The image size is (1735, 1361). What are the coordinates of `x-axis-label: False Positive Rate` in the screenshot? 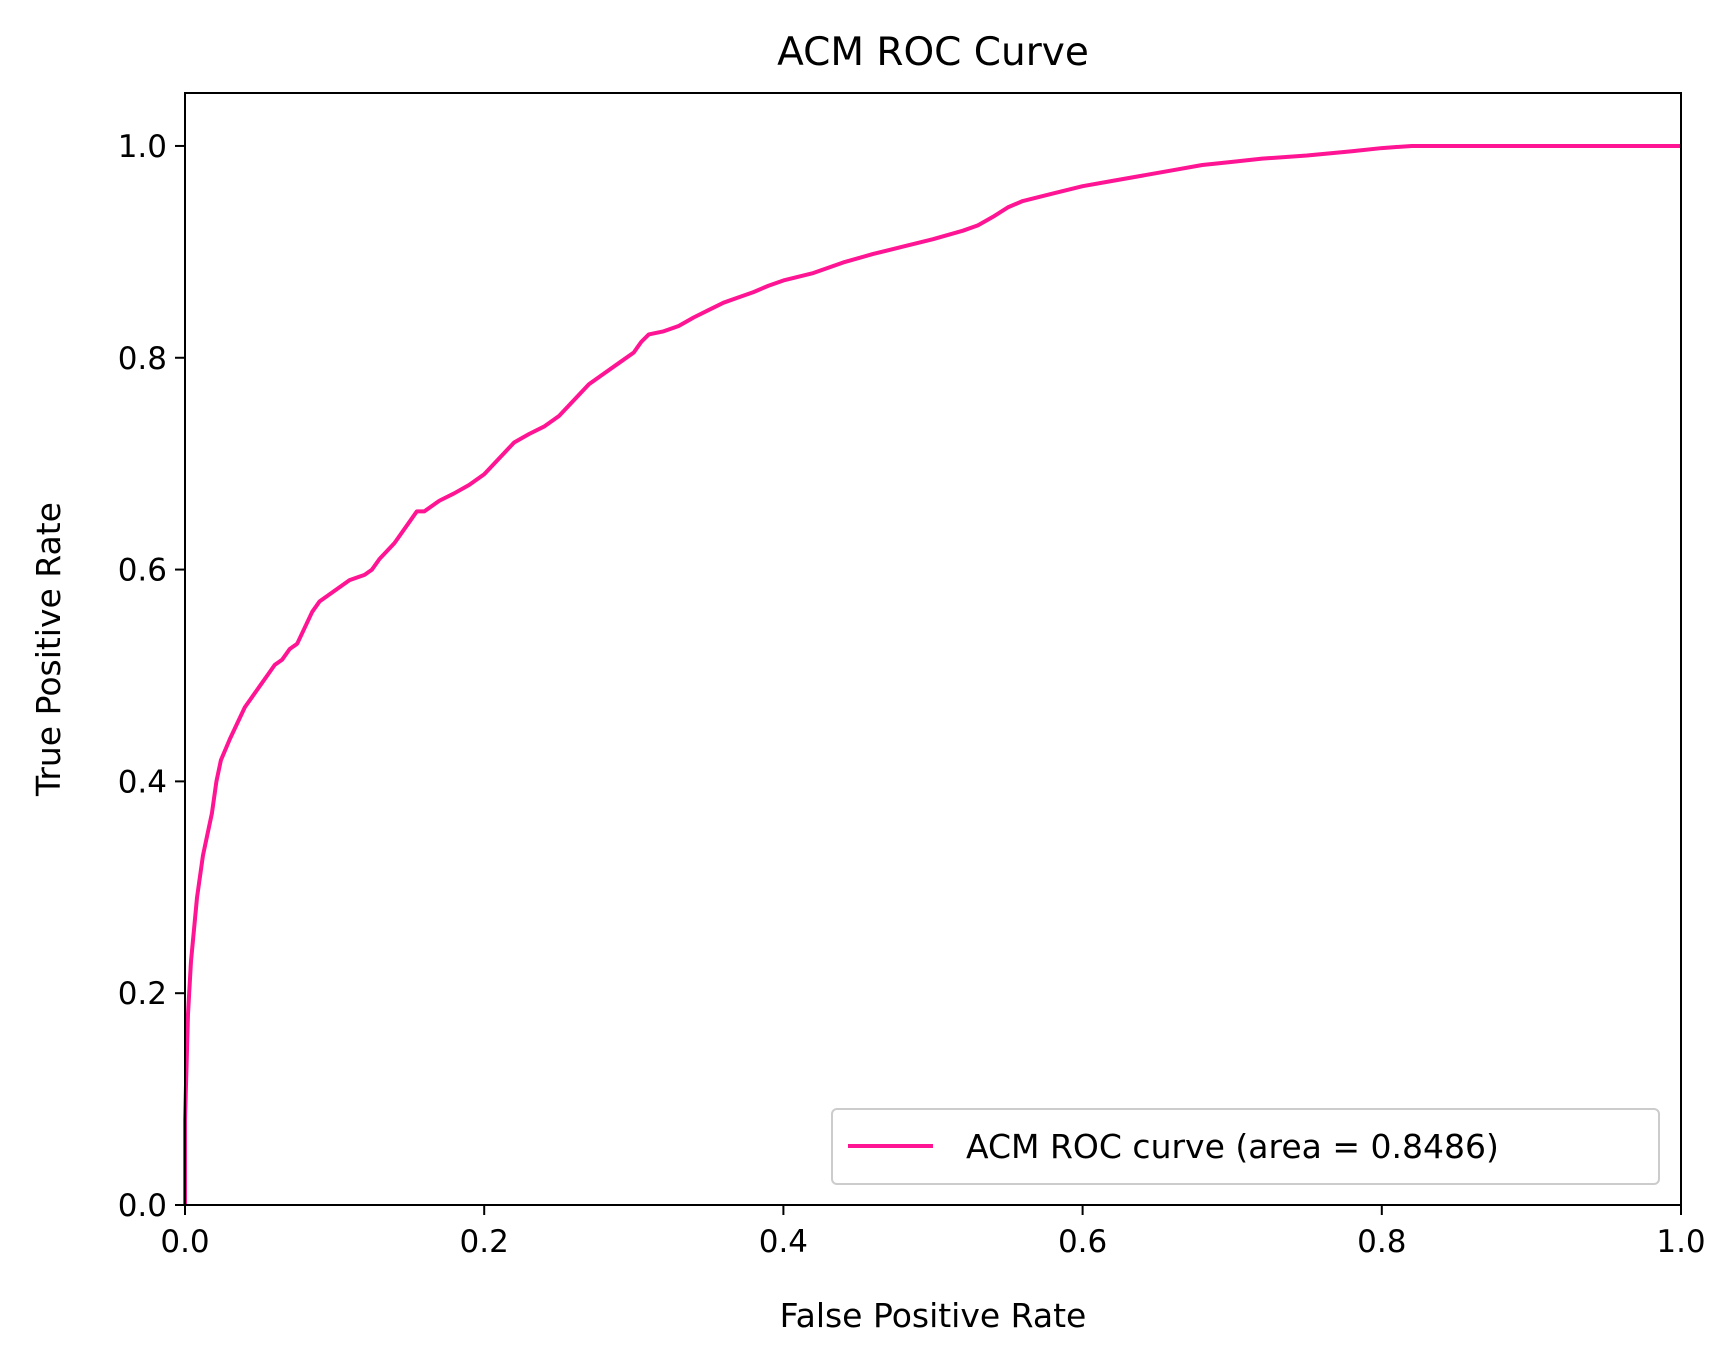 It's located at (933, 1315).